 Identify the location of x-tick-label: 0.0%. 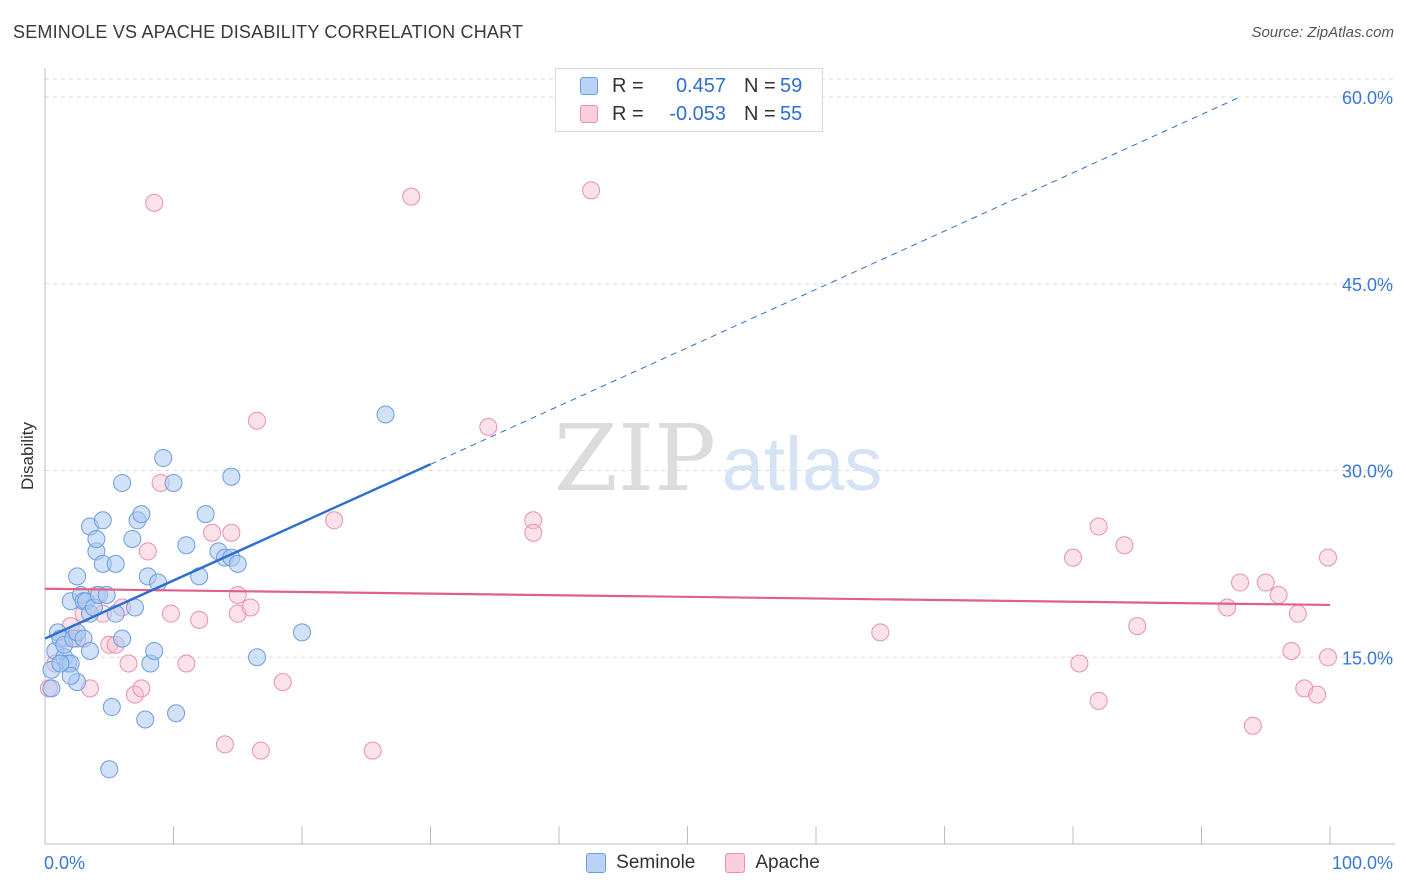
(64, 863).